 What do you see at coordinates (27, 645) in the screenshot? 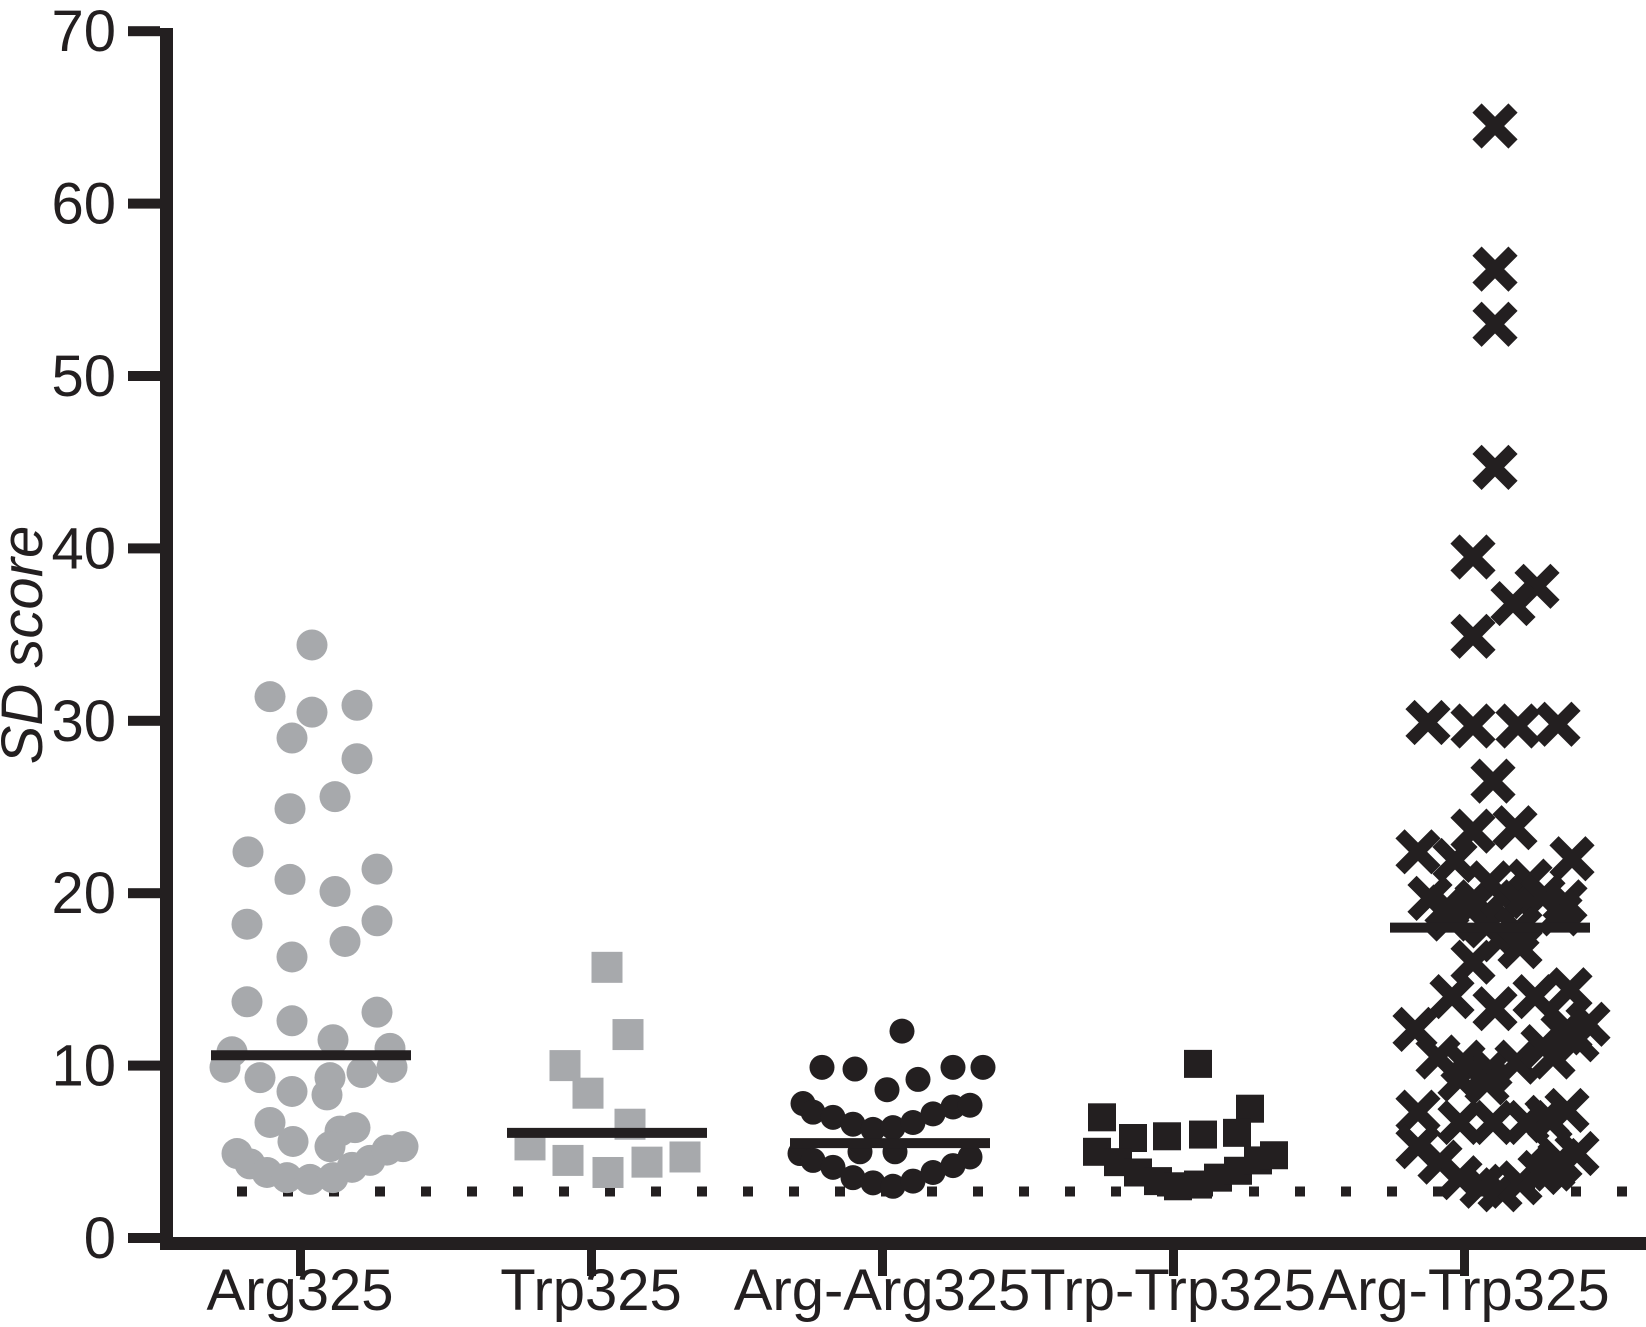
I see `y-axis-title: SD score` at bounding box center [27, 645].